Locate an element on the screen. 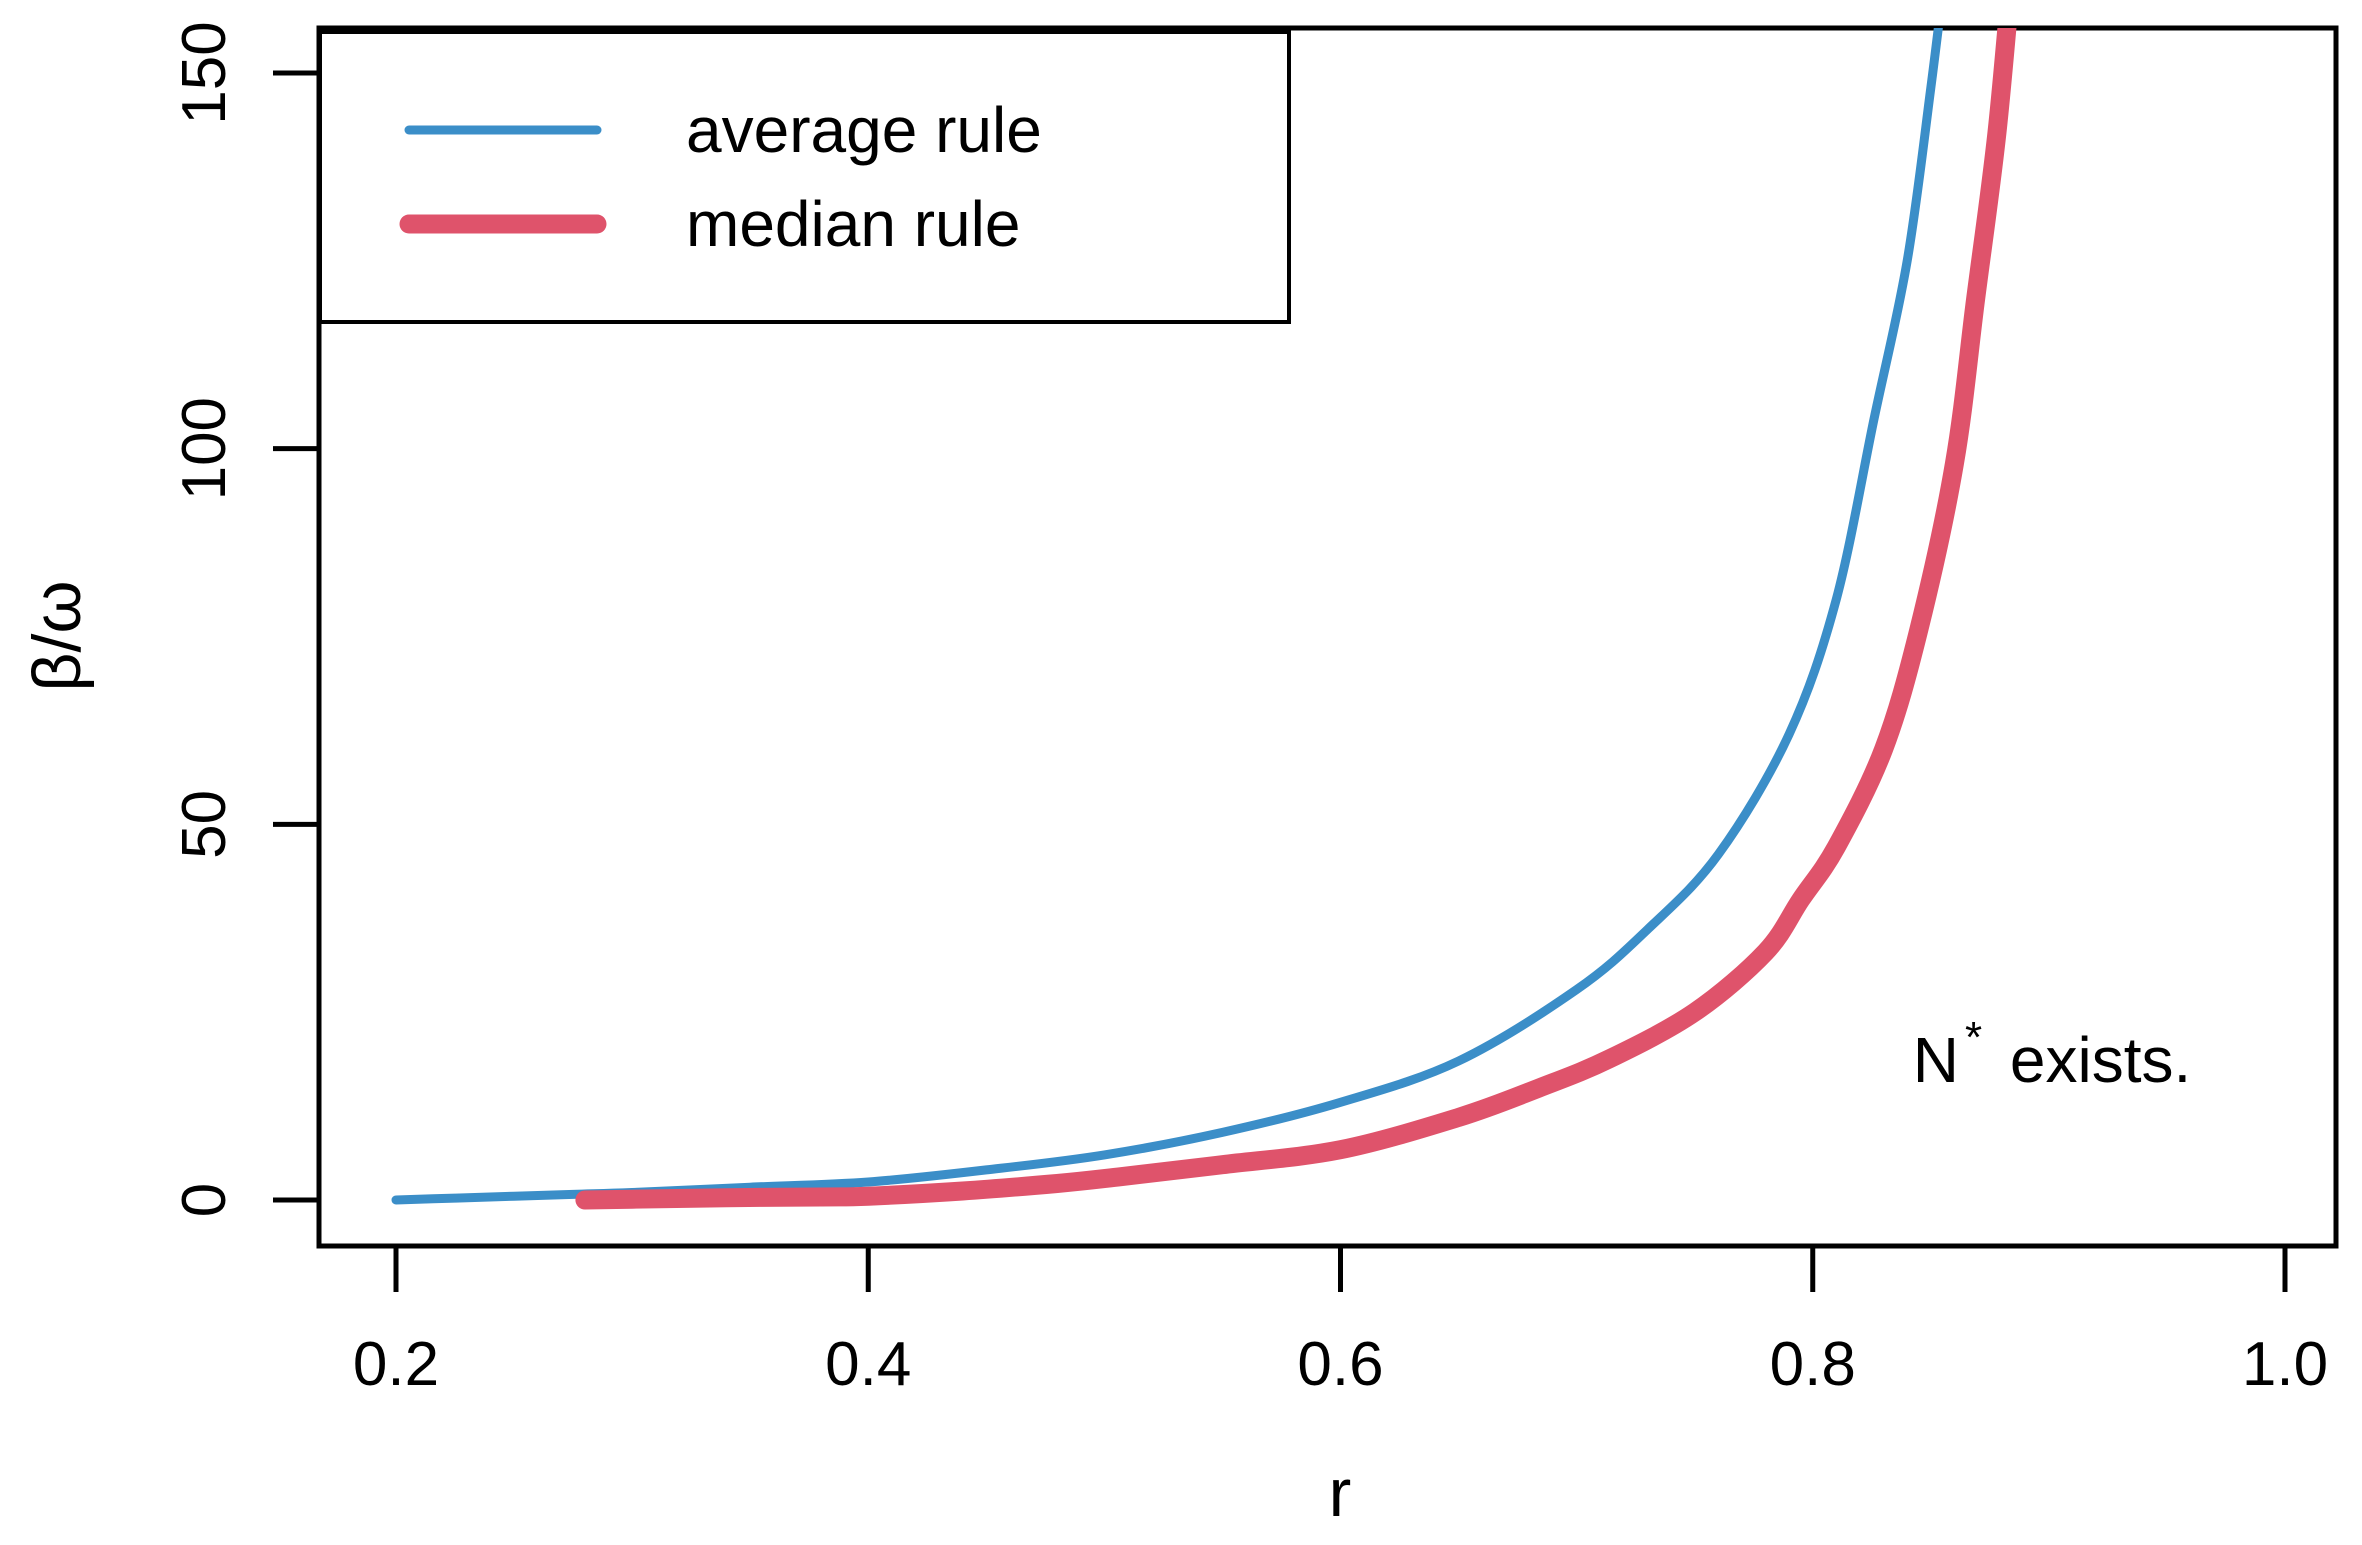 This screenshot has width=2362, height=1545. legend-box is located at coordinates (804, 177).